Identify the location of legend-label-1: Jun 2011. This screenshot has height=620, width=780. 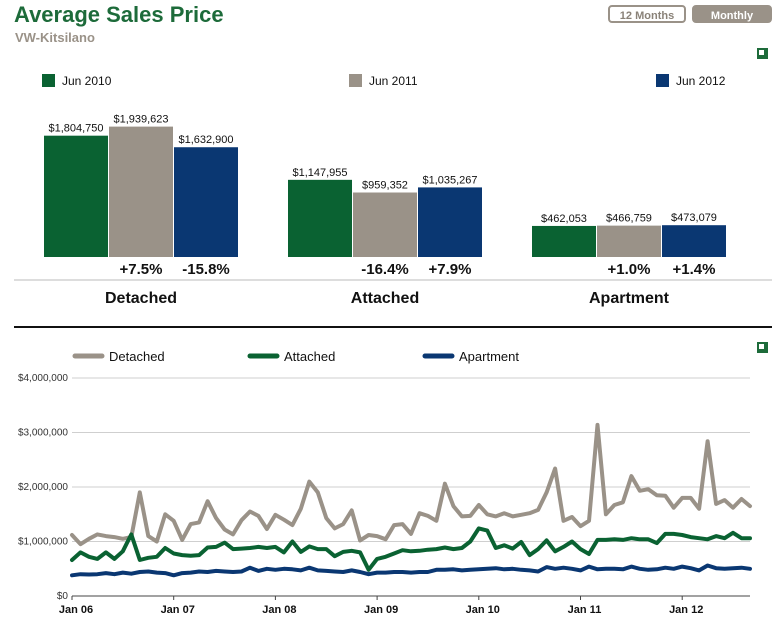
(393, 81).